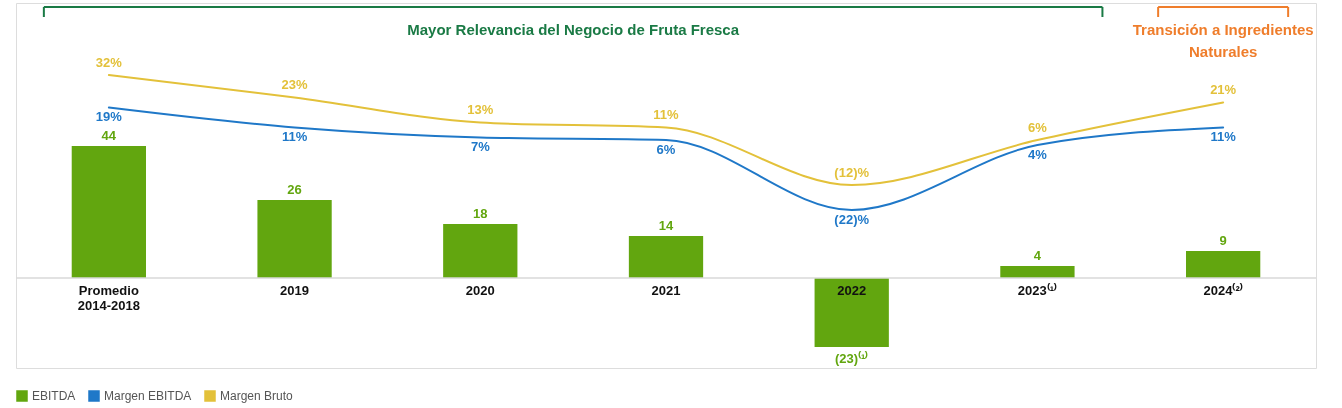  Describe the element at coordinates (109, 117) in the screenshot. I see `data-label: 19%` at that location.